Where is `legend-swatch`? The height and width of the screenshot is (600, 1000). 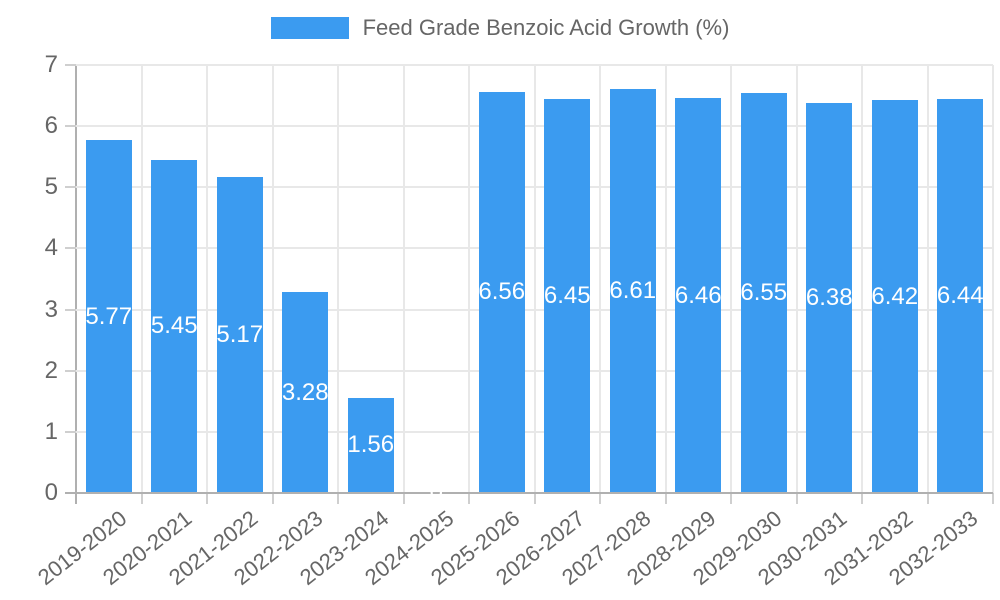
legend-swatch is located at coordinates (309, 28).